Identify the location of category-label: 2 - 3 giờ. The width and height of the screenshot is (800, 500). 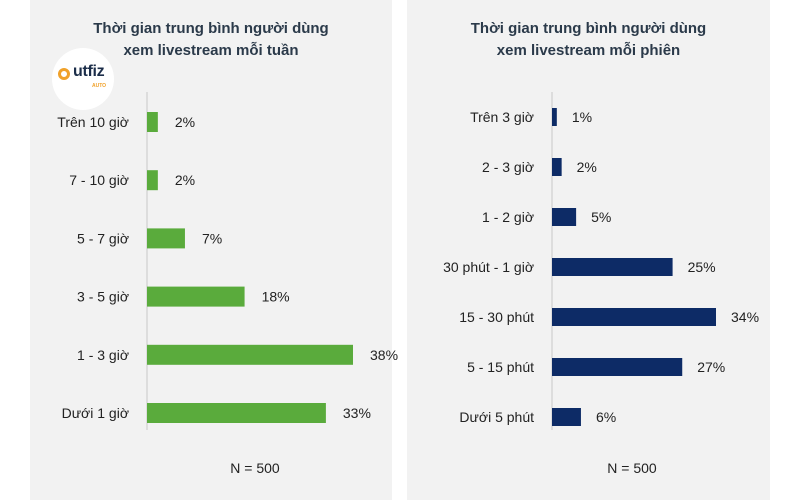
(508, 167).